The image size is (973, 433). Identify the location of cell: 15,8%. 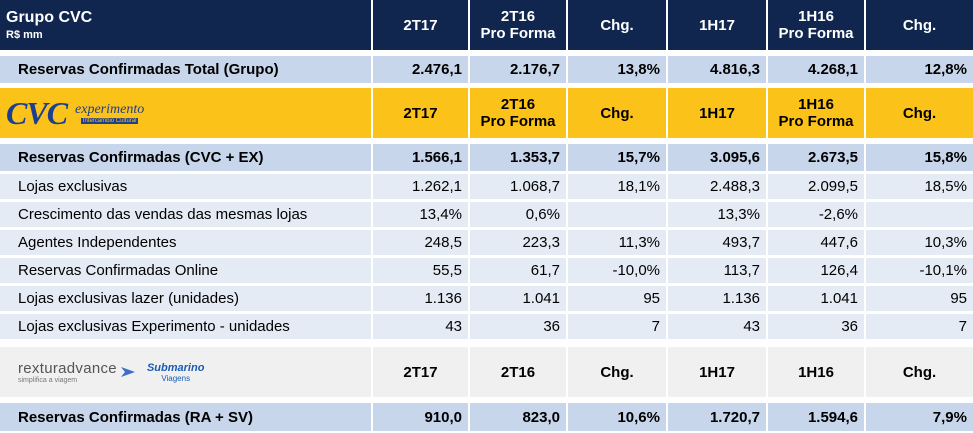
(919, 157).